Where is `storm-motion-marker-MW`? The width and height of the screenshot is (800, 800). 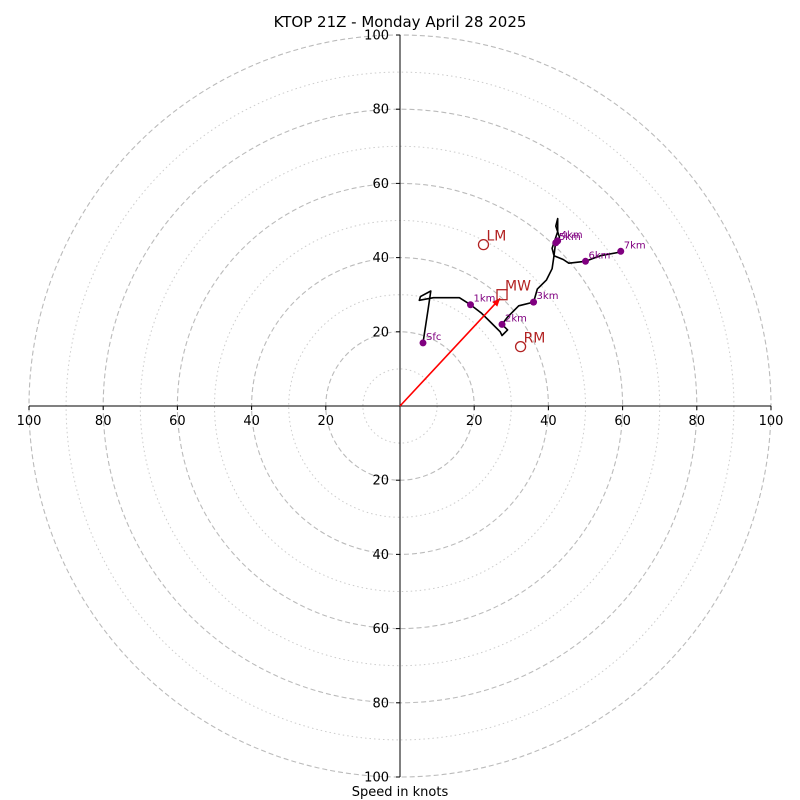 storm-motion-marker-MW is located at coordinates (502, 295).